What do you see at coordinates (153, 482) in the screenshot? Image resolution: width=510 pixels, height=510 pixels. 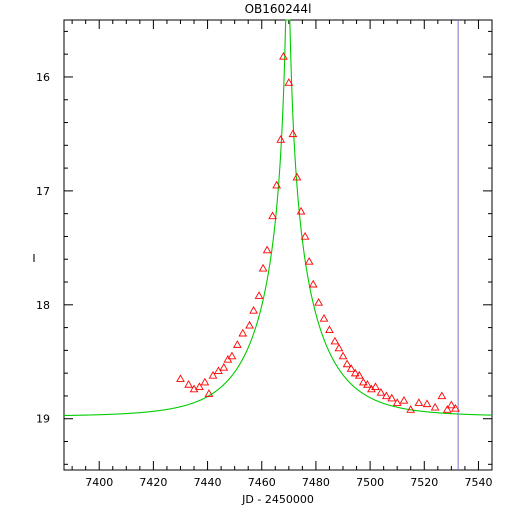 I see `x-tick-label: 7420` at bounding box center [153, 482].